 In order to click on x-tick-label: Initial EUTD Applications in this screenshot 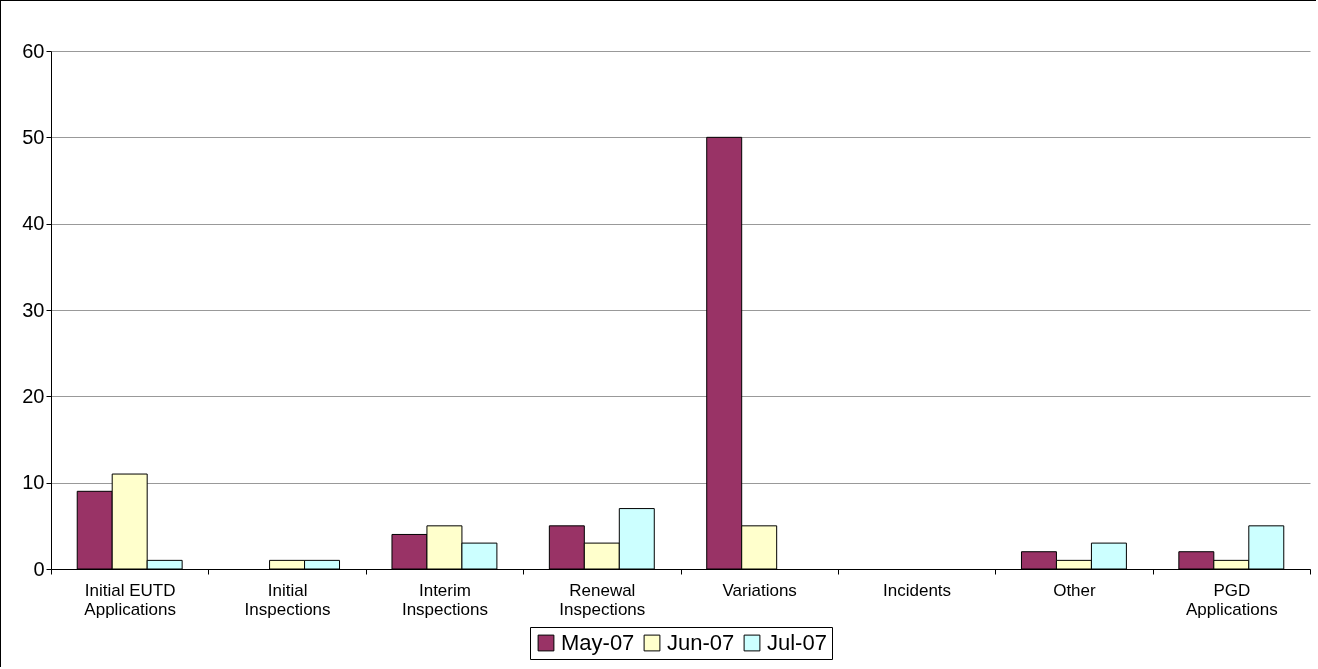, I will do `click(130, 599)`.